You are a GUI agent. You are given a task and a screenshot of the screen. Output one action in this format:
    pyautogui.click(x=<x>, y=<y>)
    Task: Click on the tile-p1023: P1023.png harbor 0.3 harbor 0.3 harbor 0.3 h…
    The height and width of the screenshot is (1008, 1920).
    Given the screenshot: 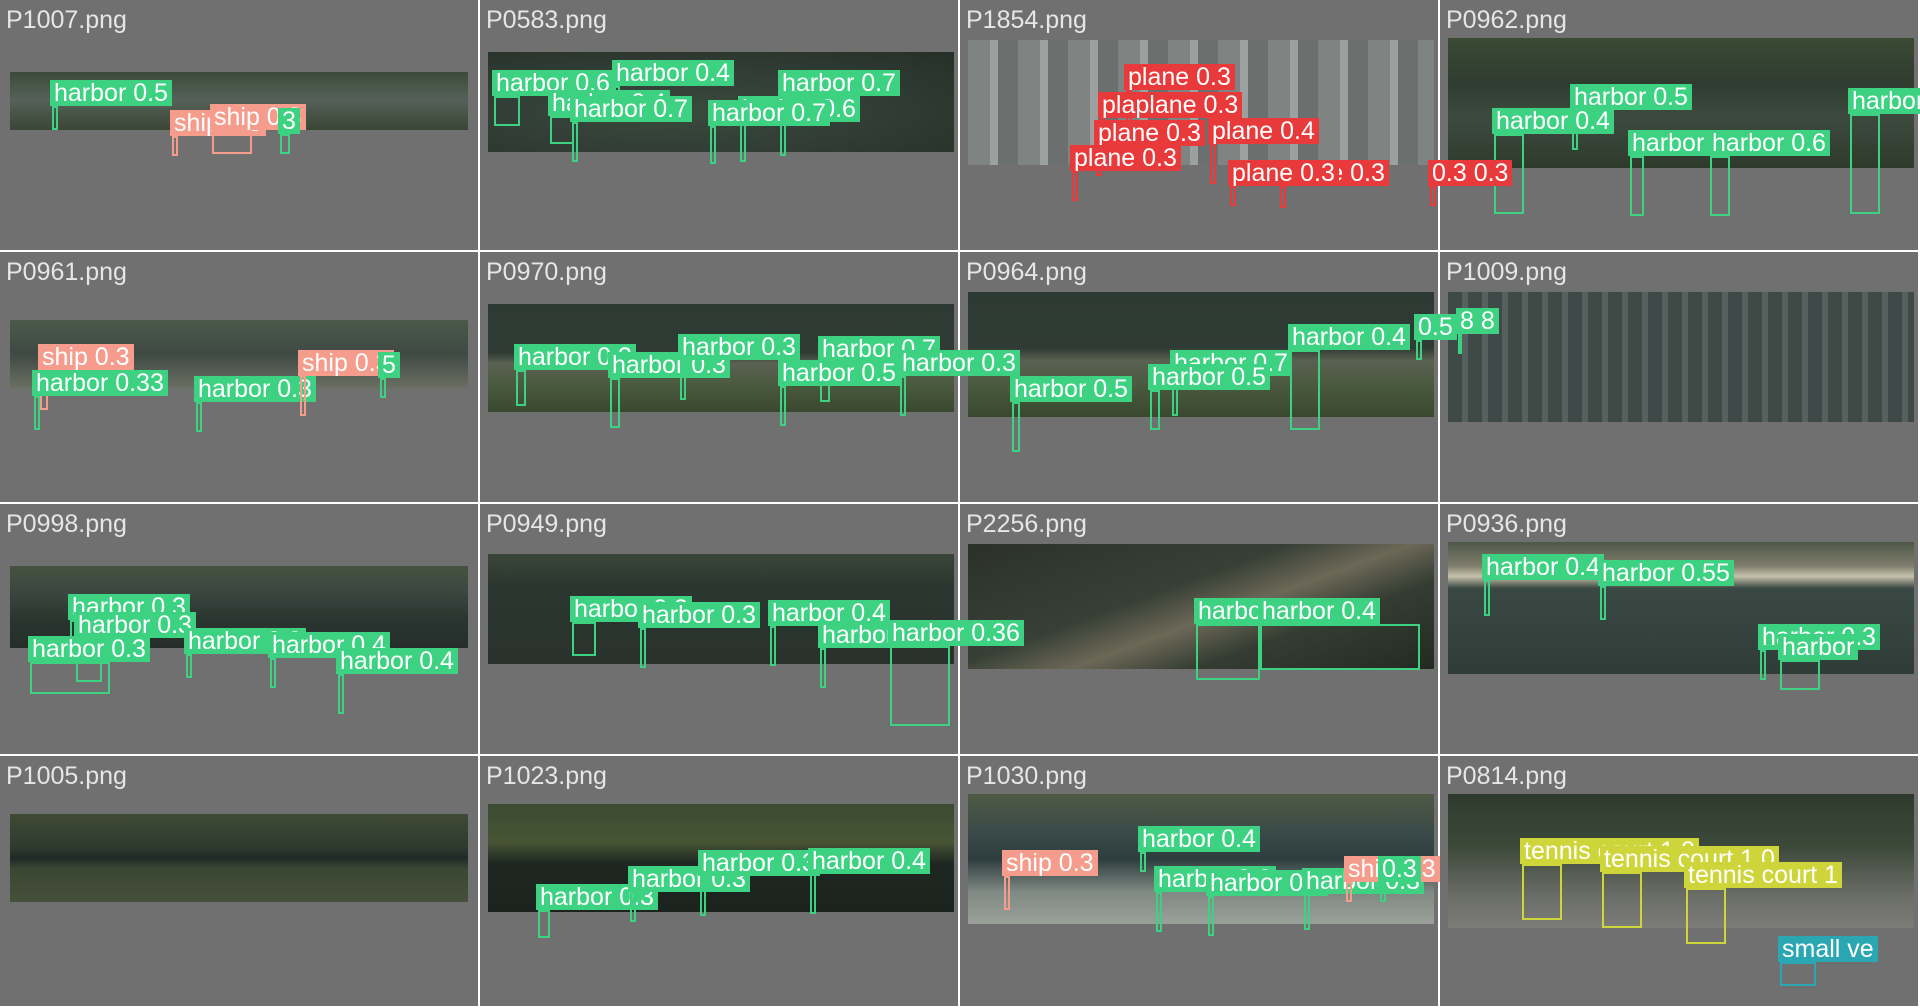 What is the action you would take?
    pyautogui.click(x=719, y=881)
    